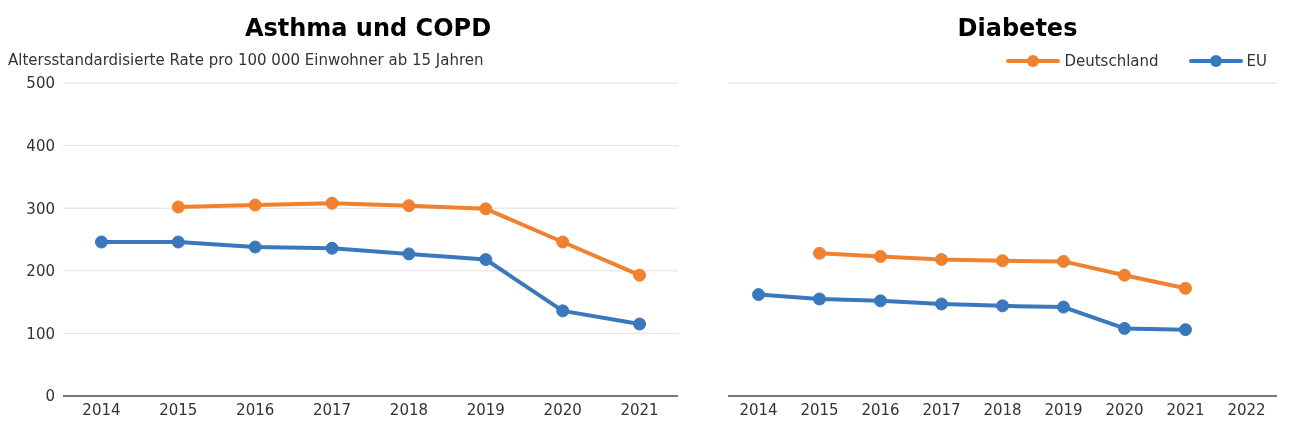  Describe the element at coordinates (1111, 60) in the screenshot. I see `legend-label: Deutschland` at that location.